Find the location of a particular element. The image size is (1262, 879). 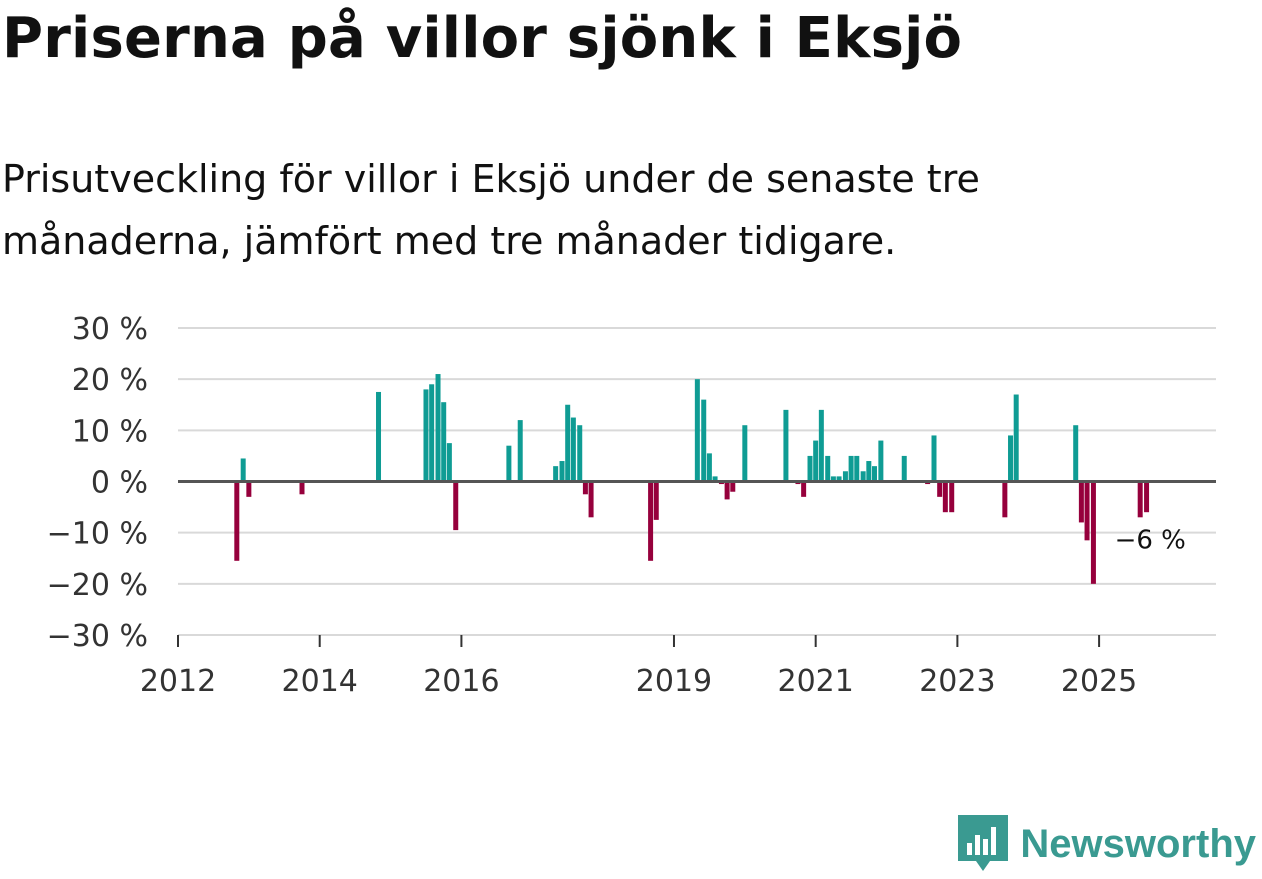

x-tick-label: 2014 is located at coordinates (320, 681).